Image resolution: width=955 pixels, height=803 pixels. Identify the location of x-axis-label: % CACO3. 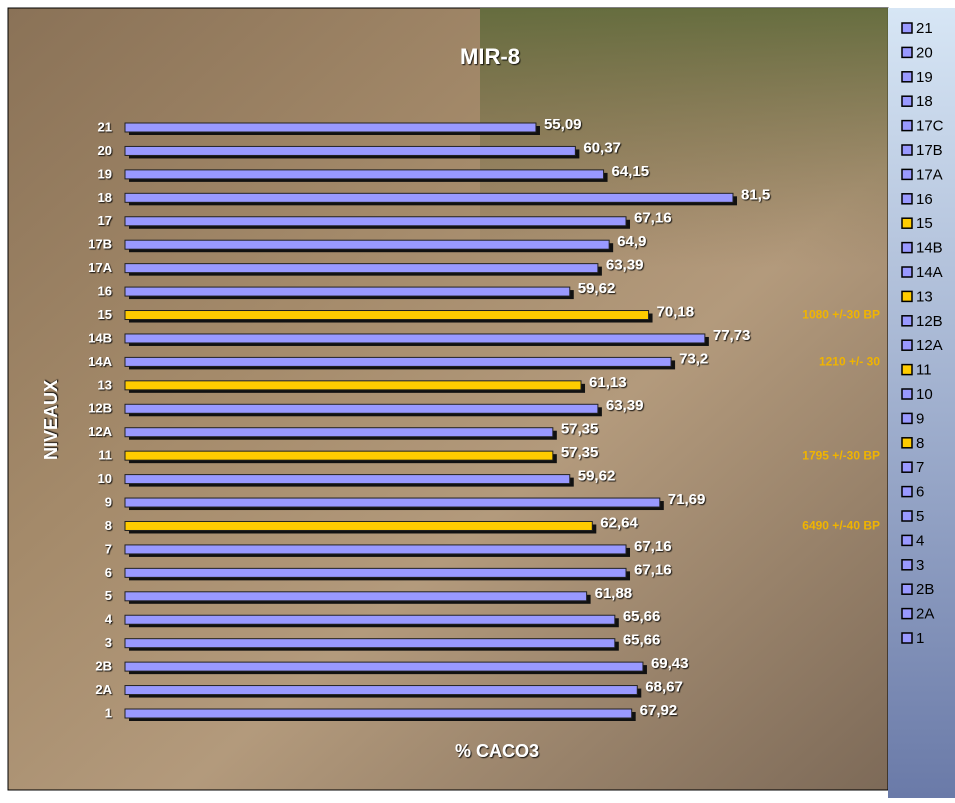
(497, 751).